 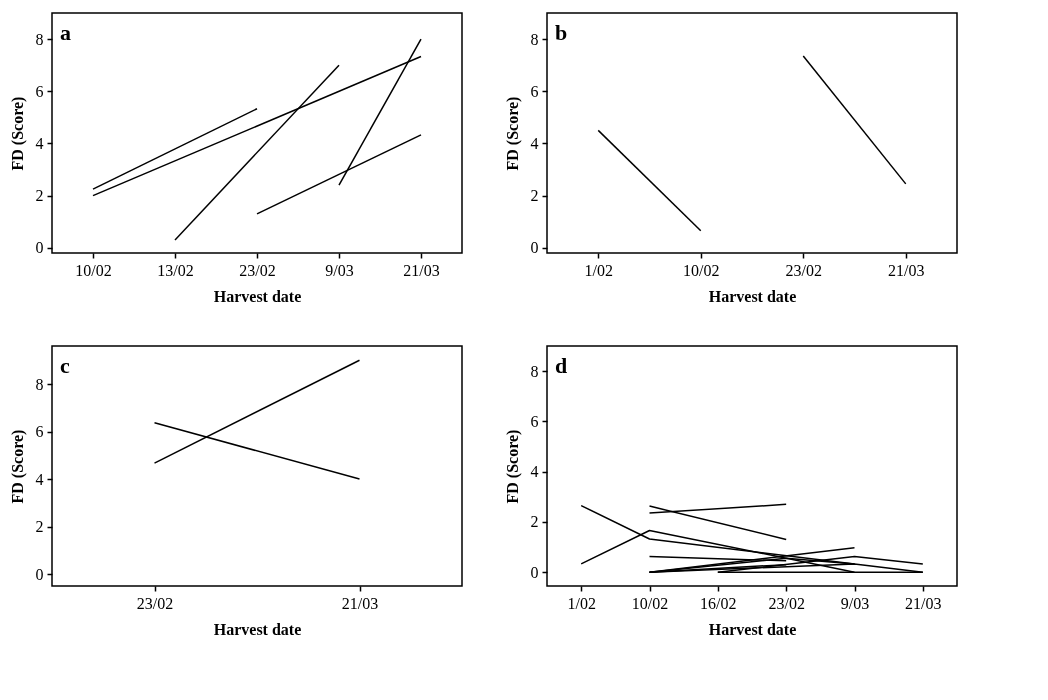 I want to click on annotation: c, so click(x=65, y=365).